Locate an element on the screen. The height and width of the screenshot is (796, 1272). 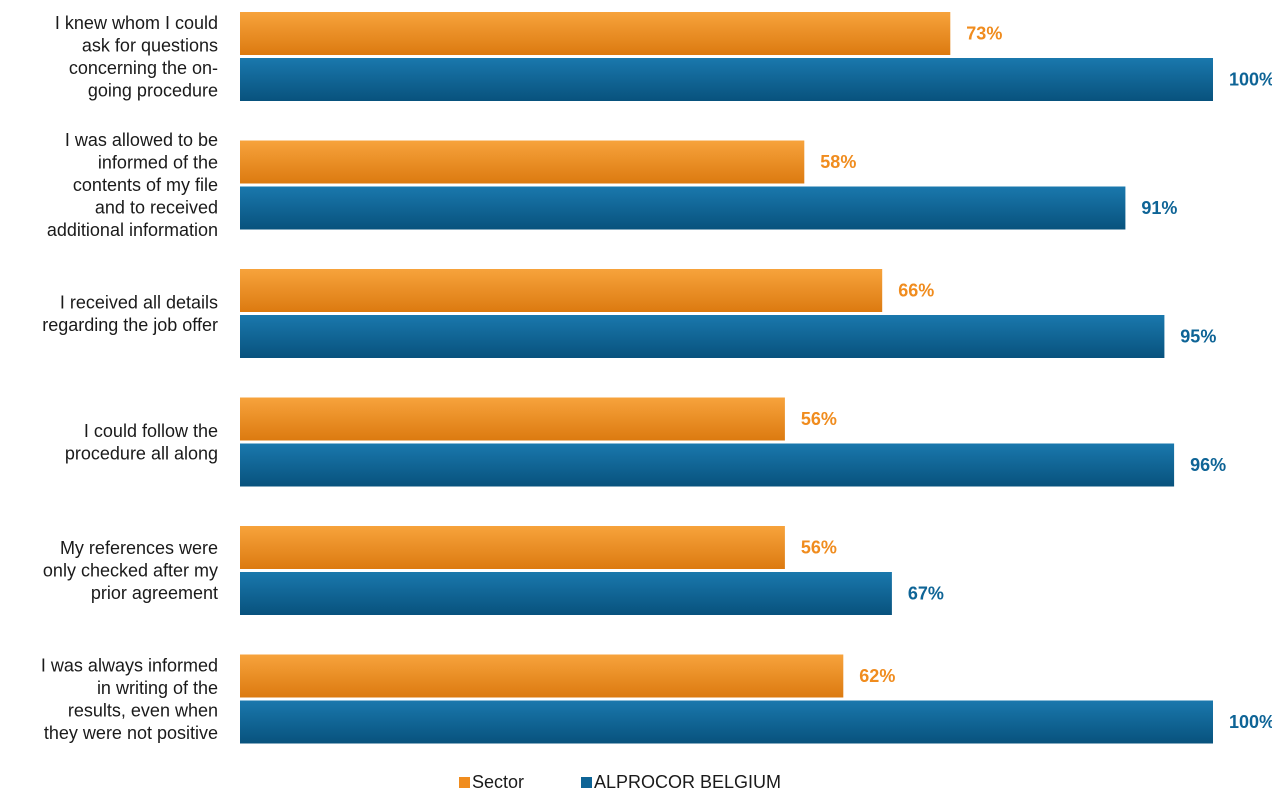
category-label-line: concerning the on- is located at coordinates (143, 68).